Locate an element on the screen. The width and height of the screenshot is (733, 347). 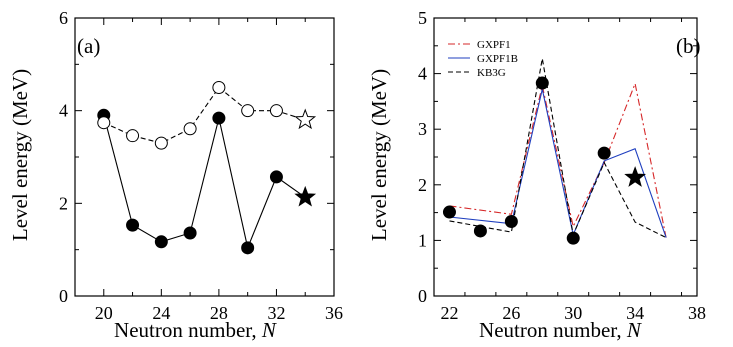
a-y-tick-label: 4 is located at coordinates (63, 111).